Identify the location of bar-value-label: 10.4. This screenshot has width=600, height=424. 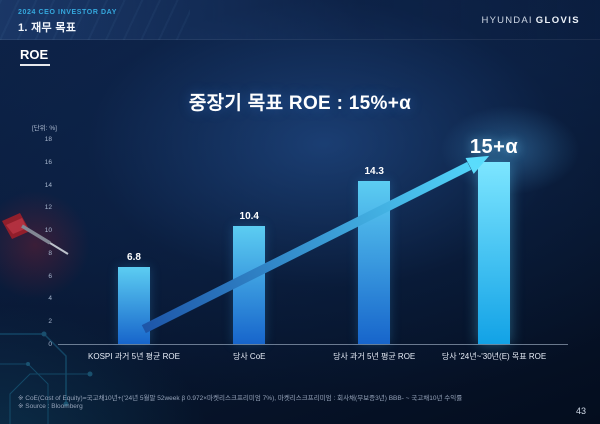
(249, 216).